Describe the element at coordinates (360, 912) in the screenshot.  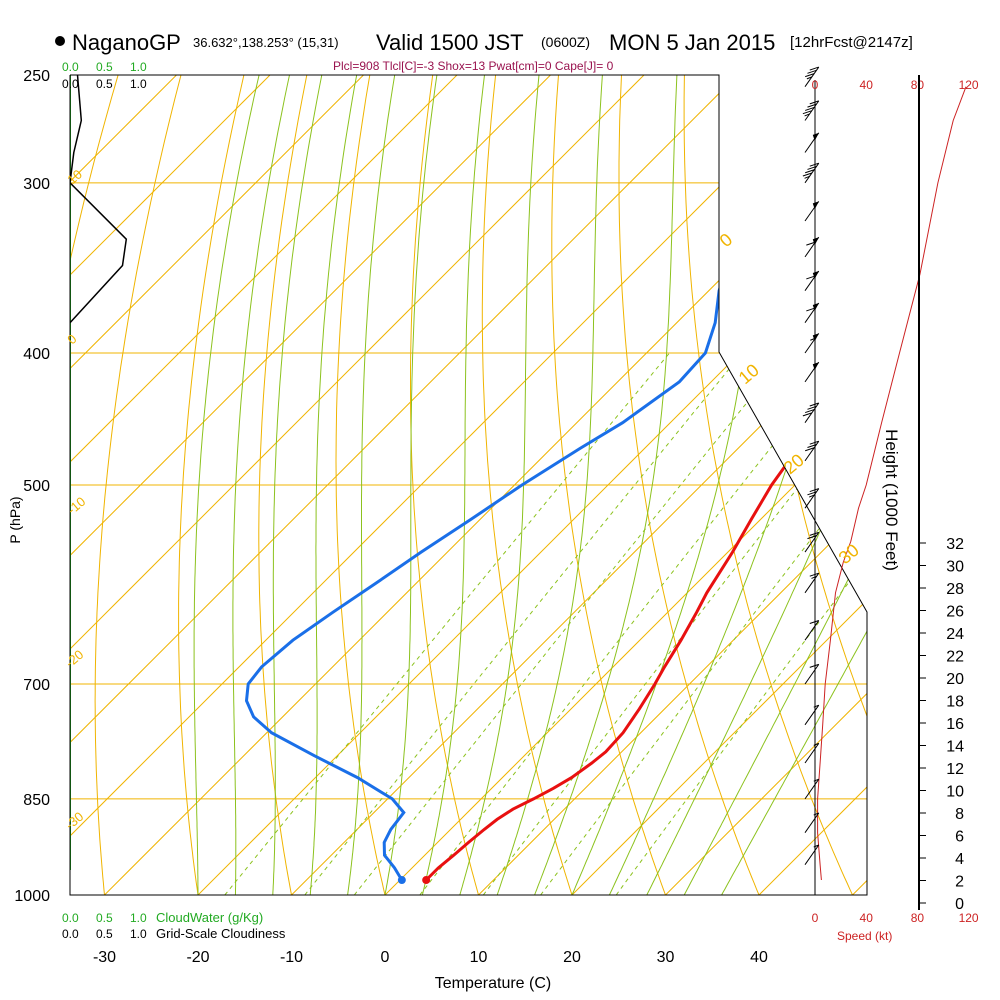
I see `mixing-ratio-label: 3` at that location.